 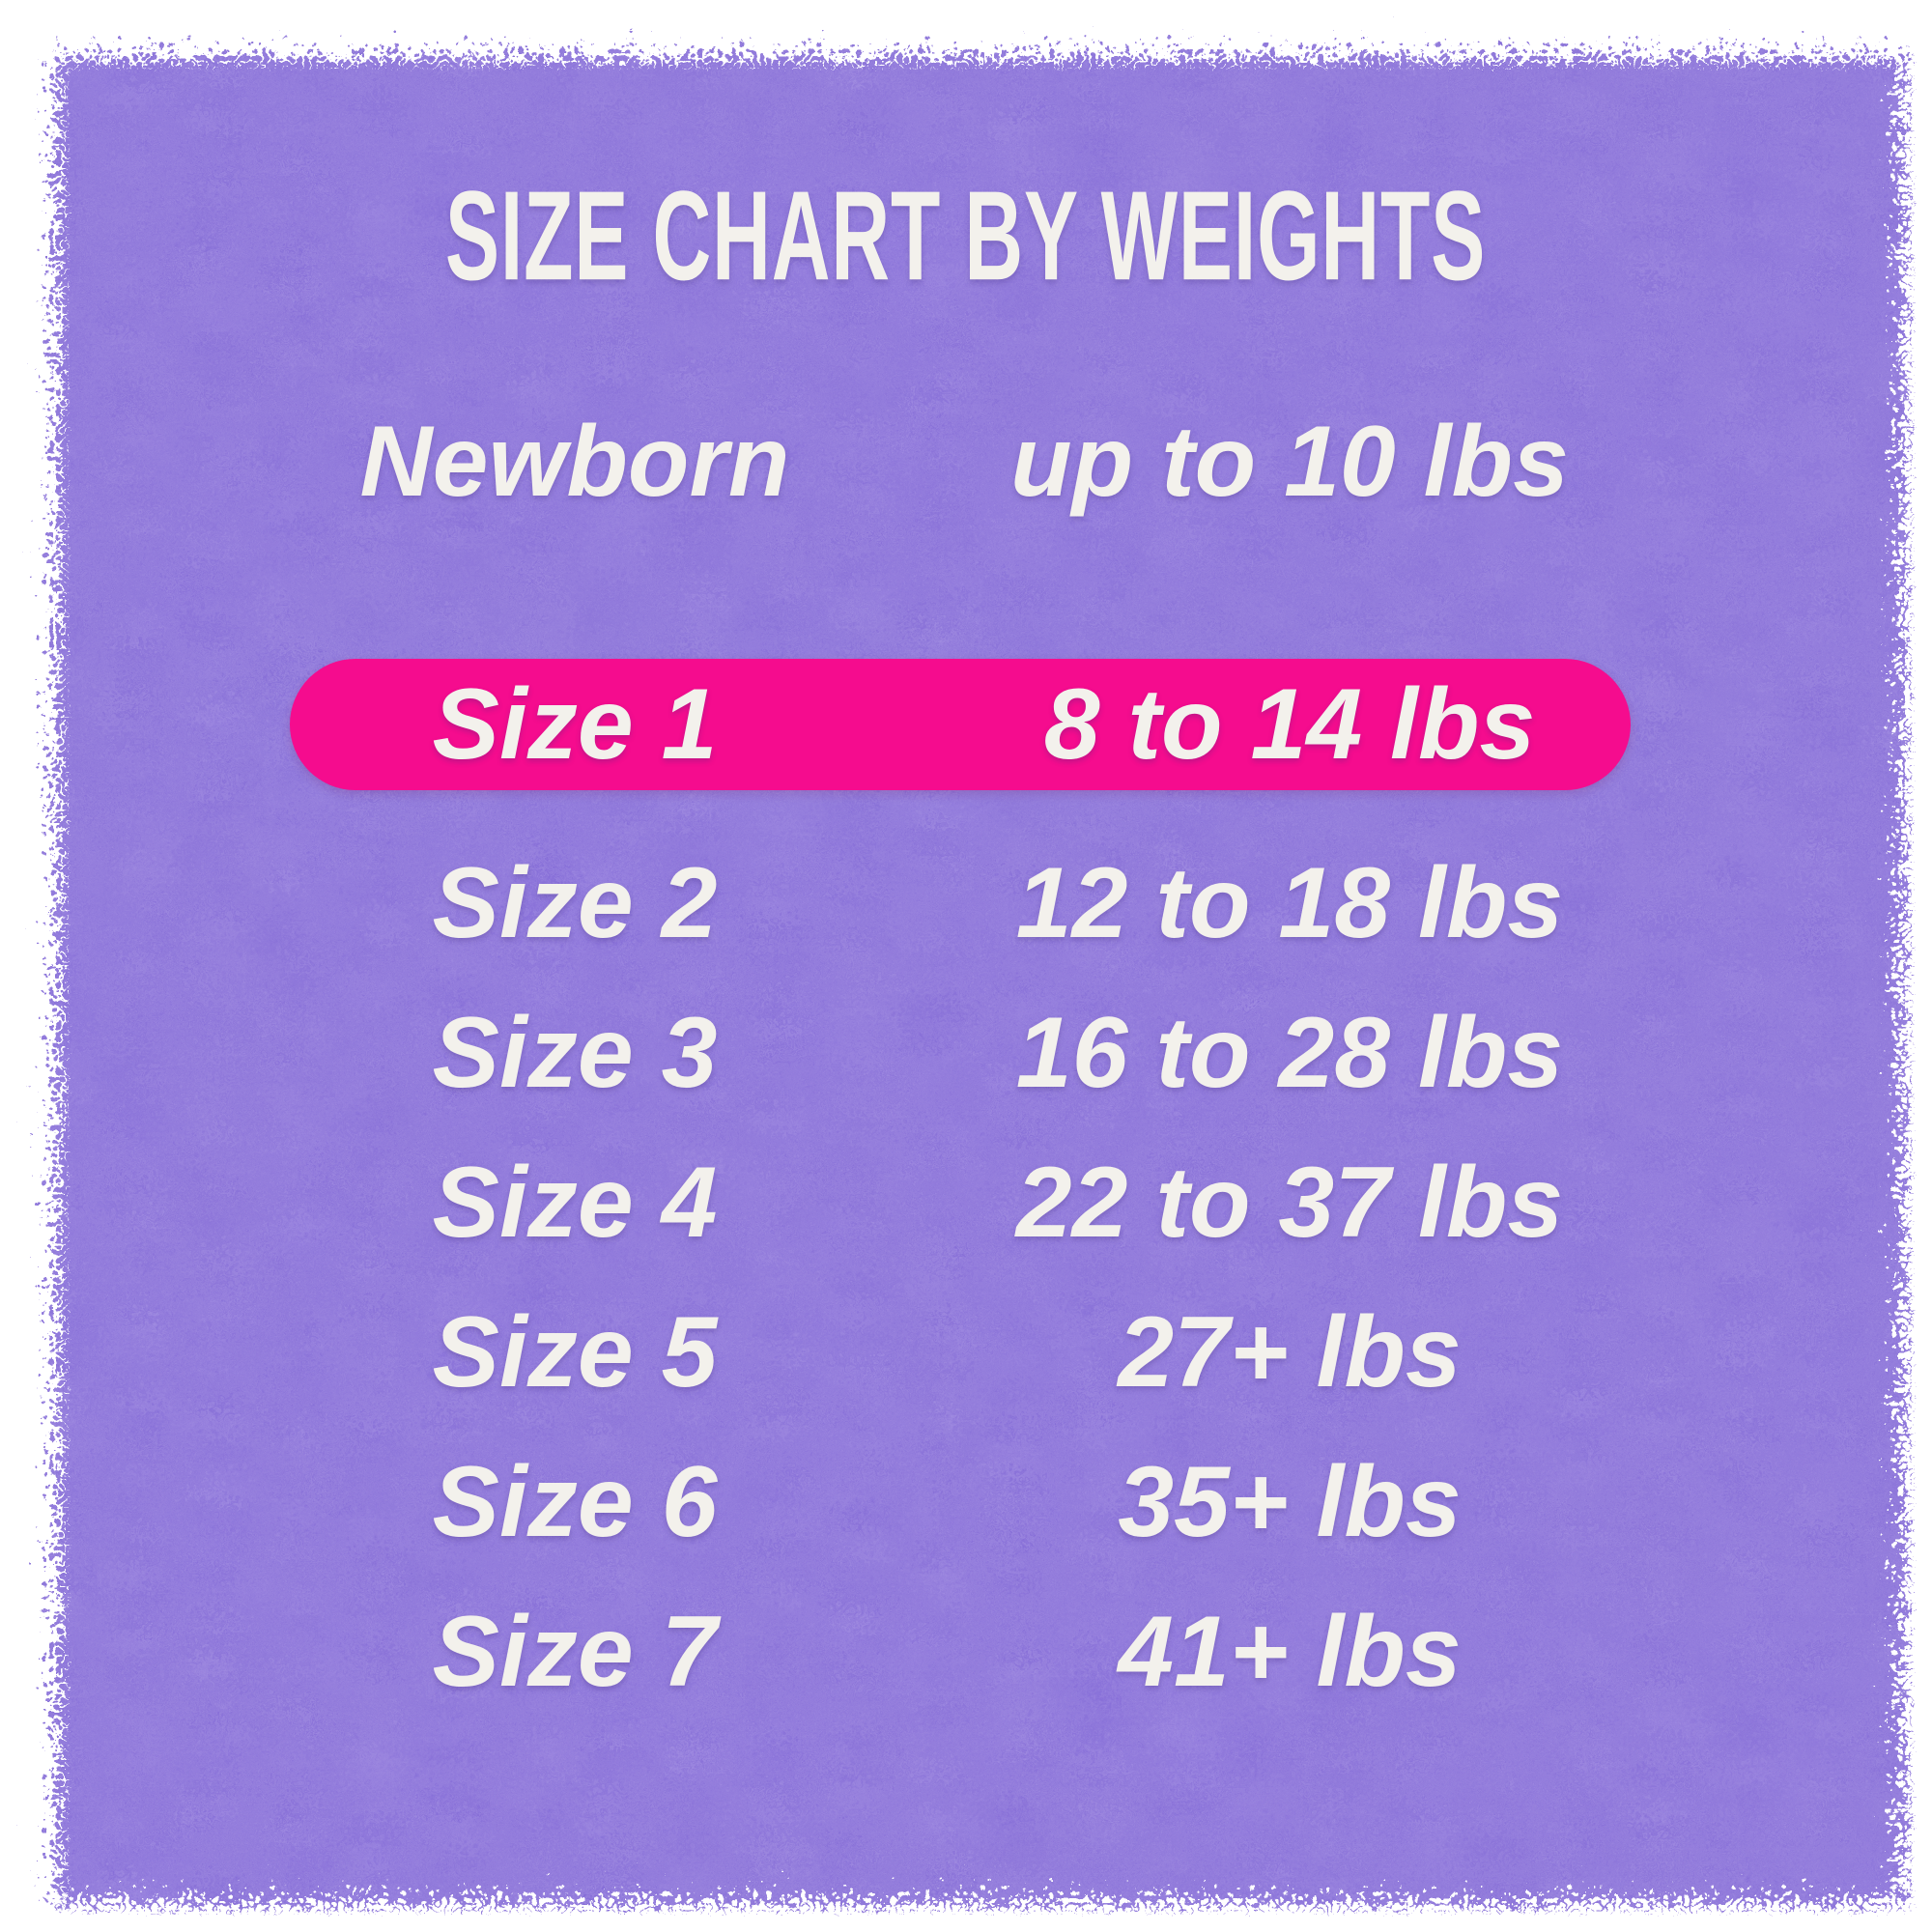 I want to click on chart-title: SIZE CHART BY WEIGHTS, so click(x=966, y=234).